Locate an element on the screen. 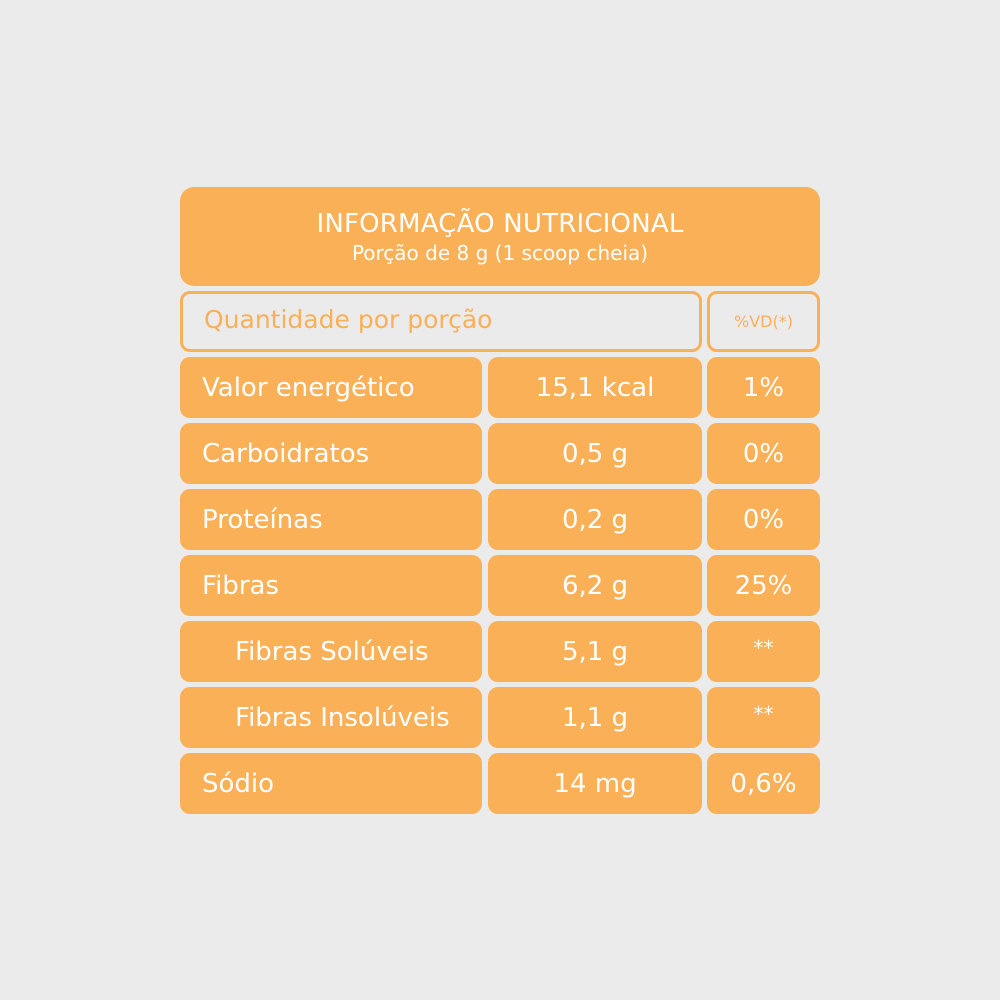 The width and height of the screenshot is (1000, 1000). nutrient-dv-insoluble-fibers: ** is located at coordinates (763, 717).